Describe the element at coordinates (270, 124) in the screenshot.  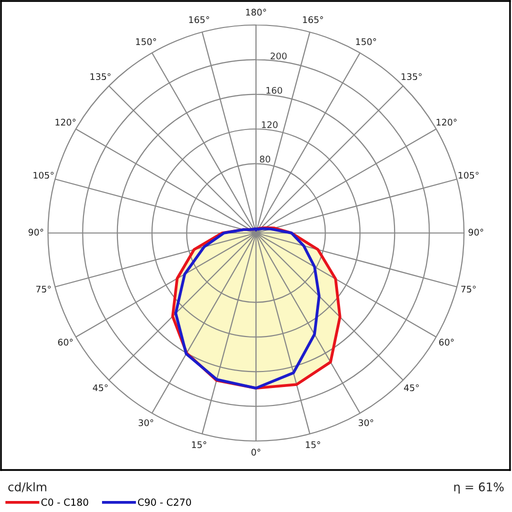
I see `y-tick-label: 120` at that location.